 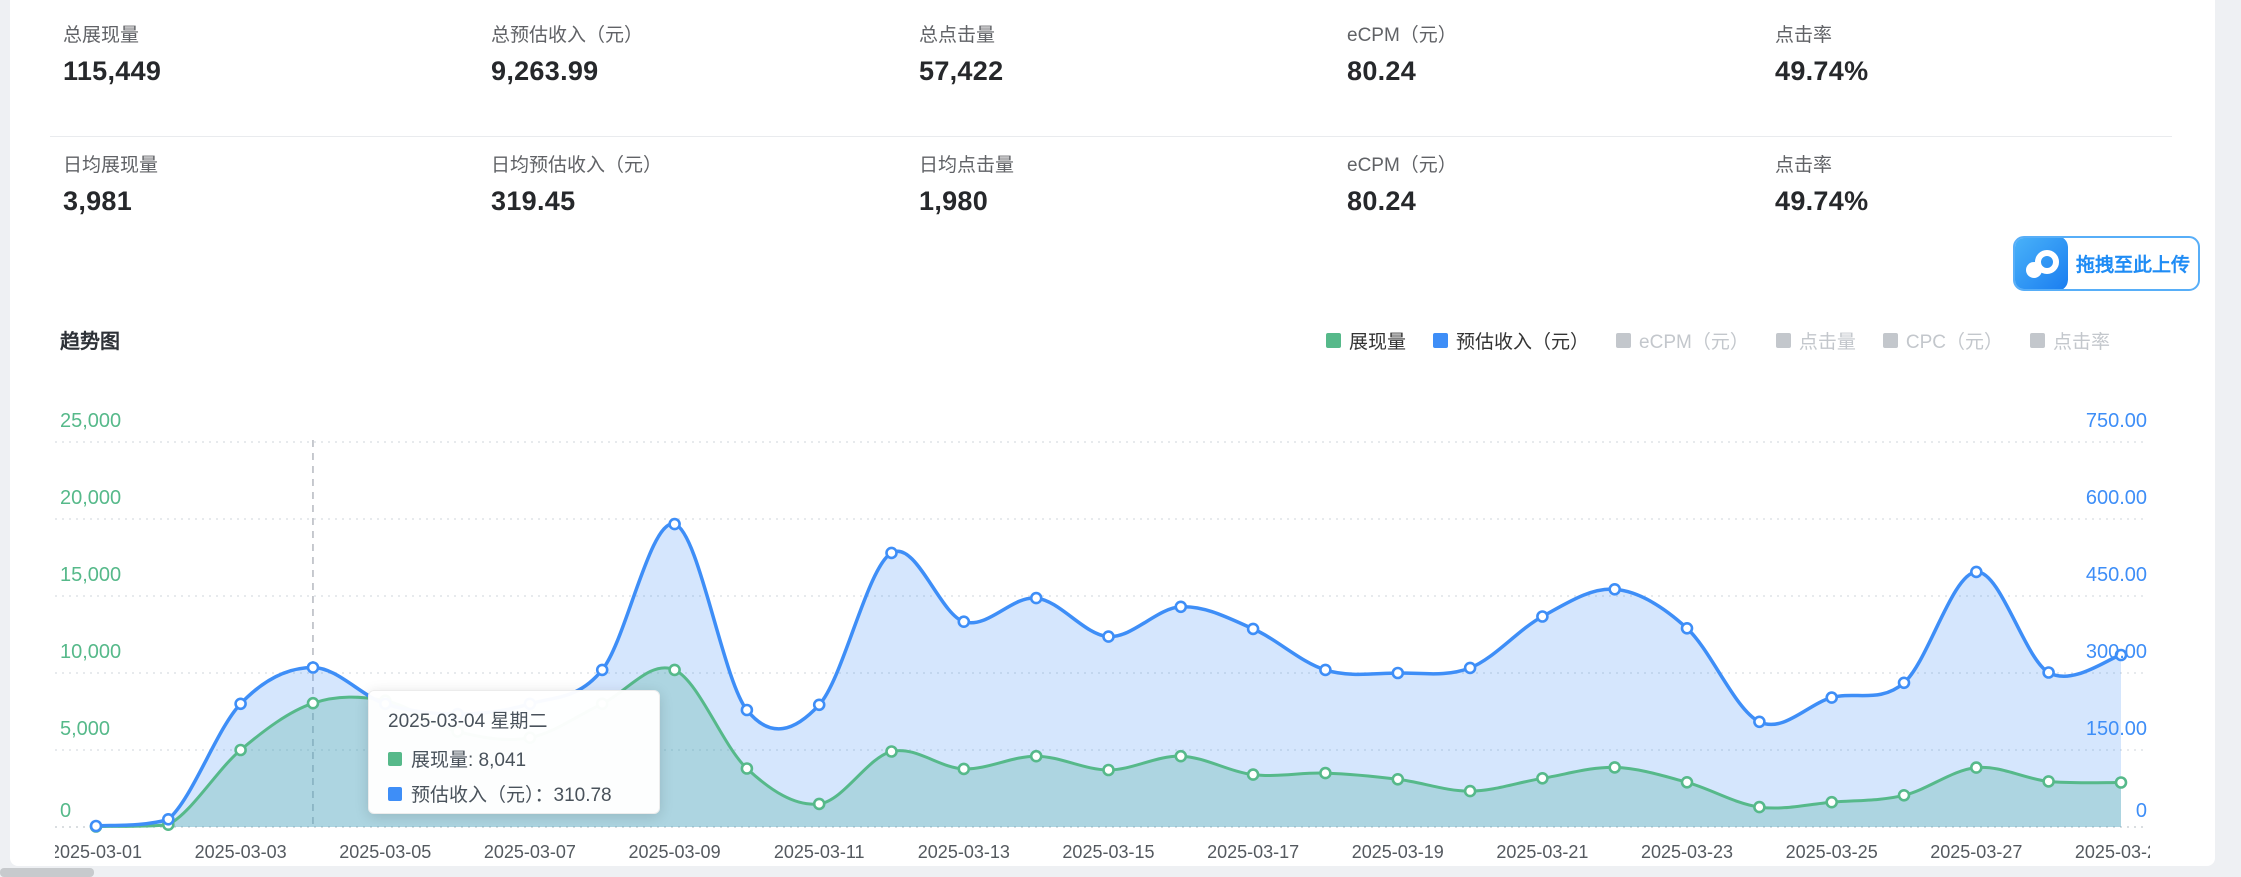 What do you see at coordinates (1827, 342) in the screenshot?
I see `legend-item-label: 点击量` at bounding box center [1827, 342].